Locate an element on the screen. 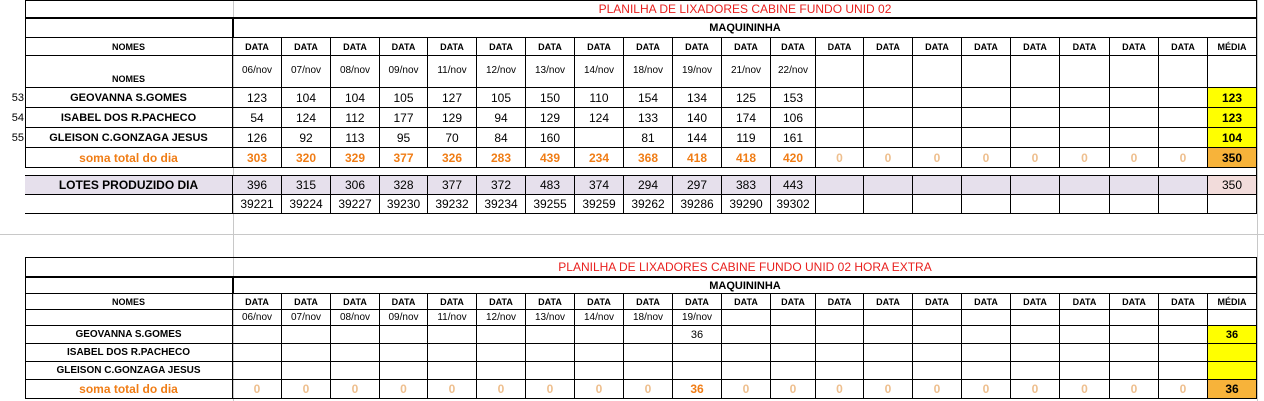 This screenshot has width=1264, height=401. value-cell: 144 is located at coordinates (697, 138).